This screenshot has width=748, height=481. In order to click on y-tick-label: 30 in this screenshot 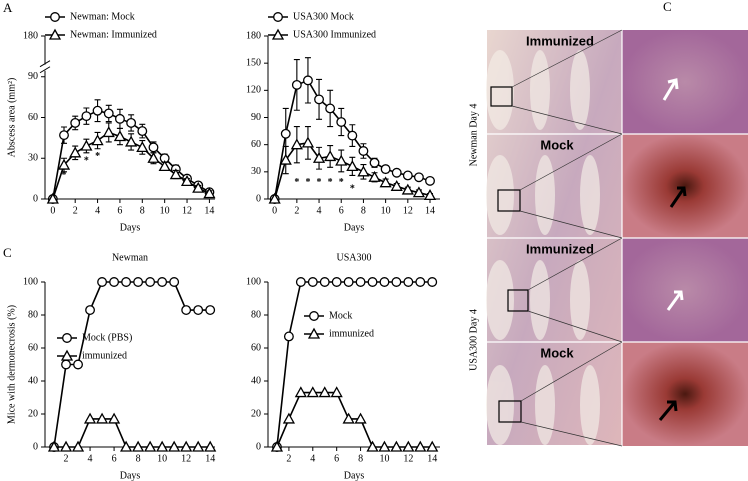, I will do `click(33, 158)`.